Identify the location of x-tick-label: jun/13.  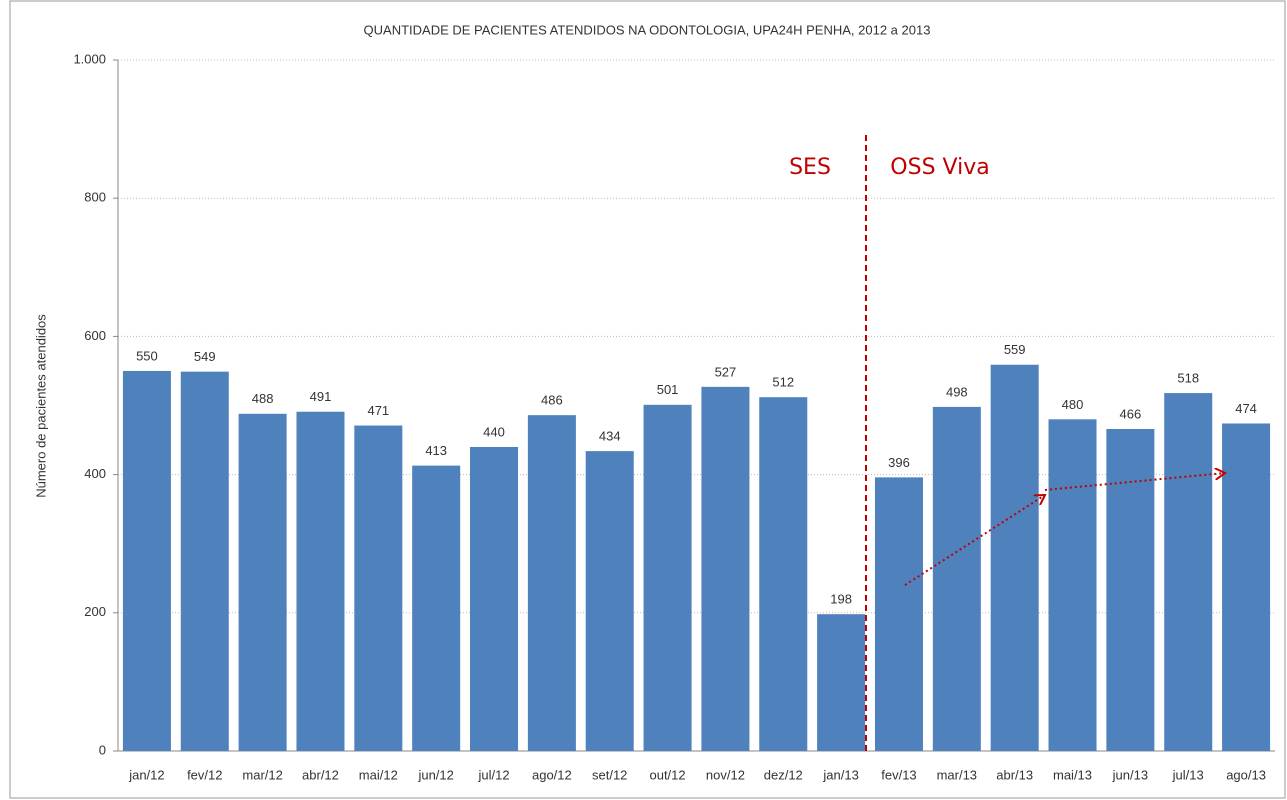
(1130, 774).